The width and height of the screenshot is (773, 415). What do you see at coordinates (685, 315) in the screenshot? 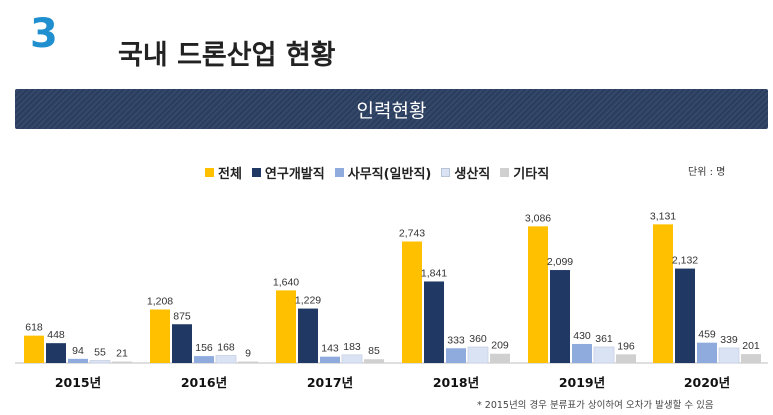
I see `bar-2020년-연구개발직` at bounding box center [685, 315].